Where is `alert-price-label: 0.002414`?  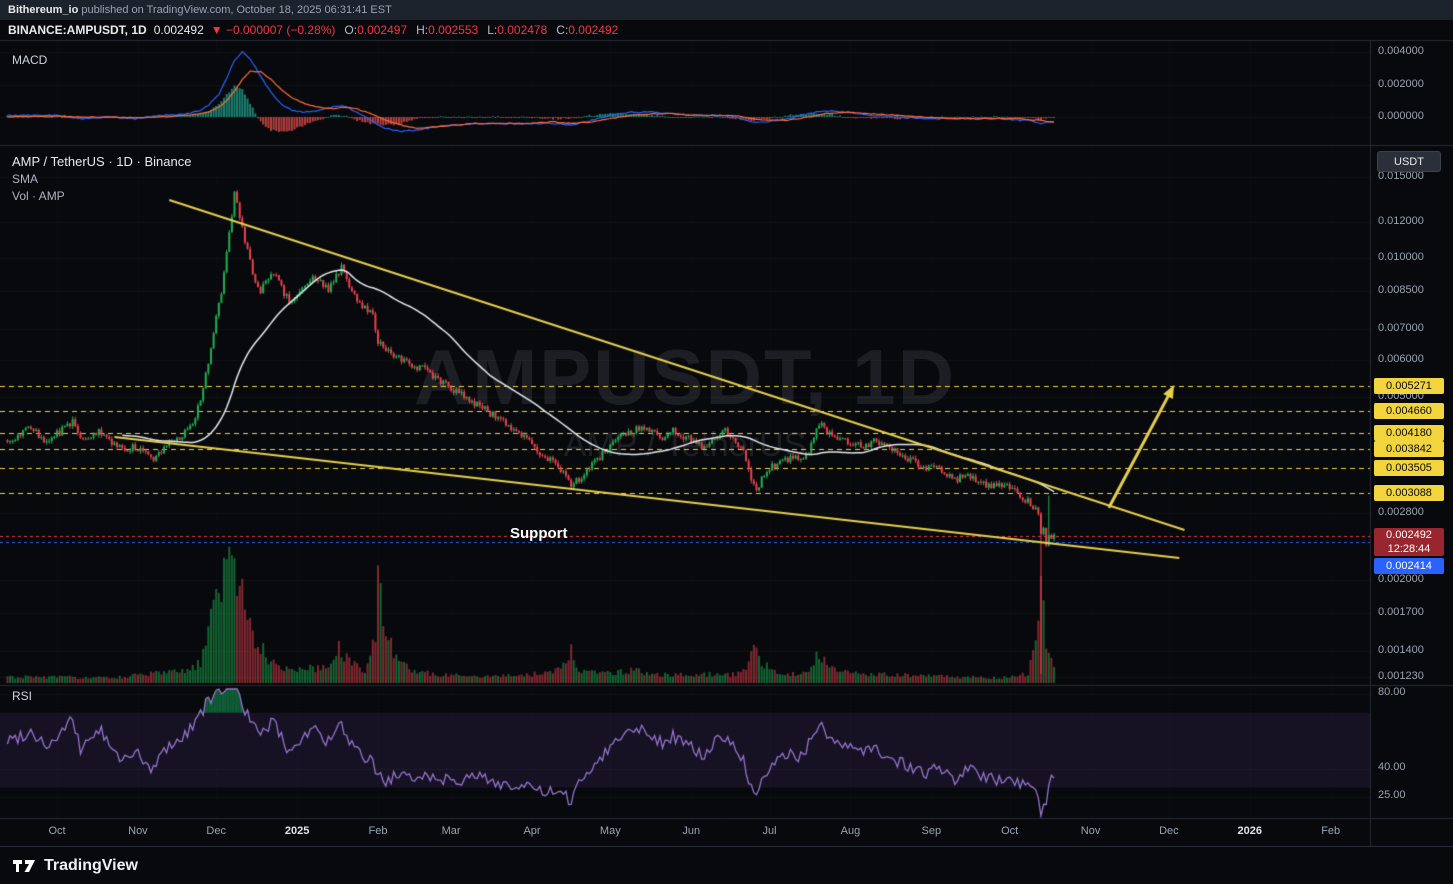 alert-price-label: 0.002414 is located at coordinates (1409, 566).